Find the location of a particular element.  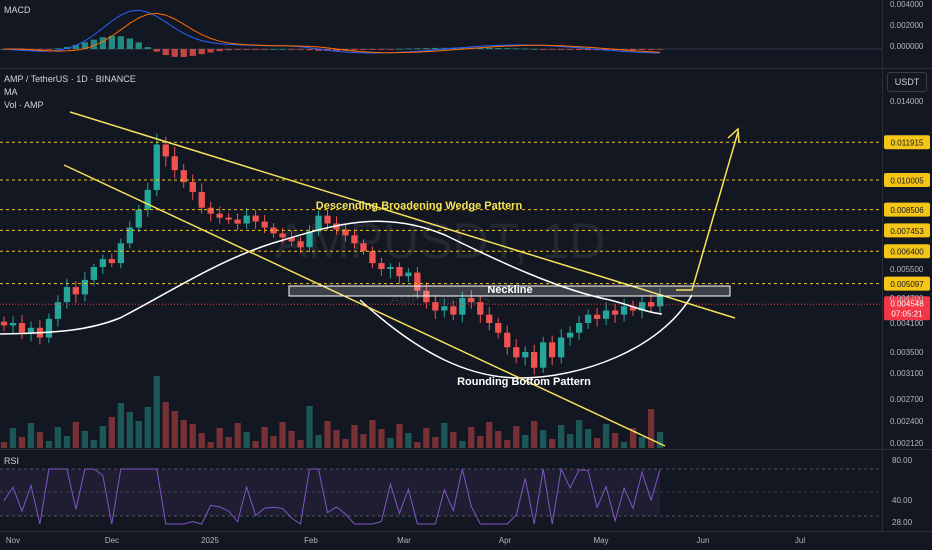

time-tick-label: Feb is located at coordinates (311, 540).